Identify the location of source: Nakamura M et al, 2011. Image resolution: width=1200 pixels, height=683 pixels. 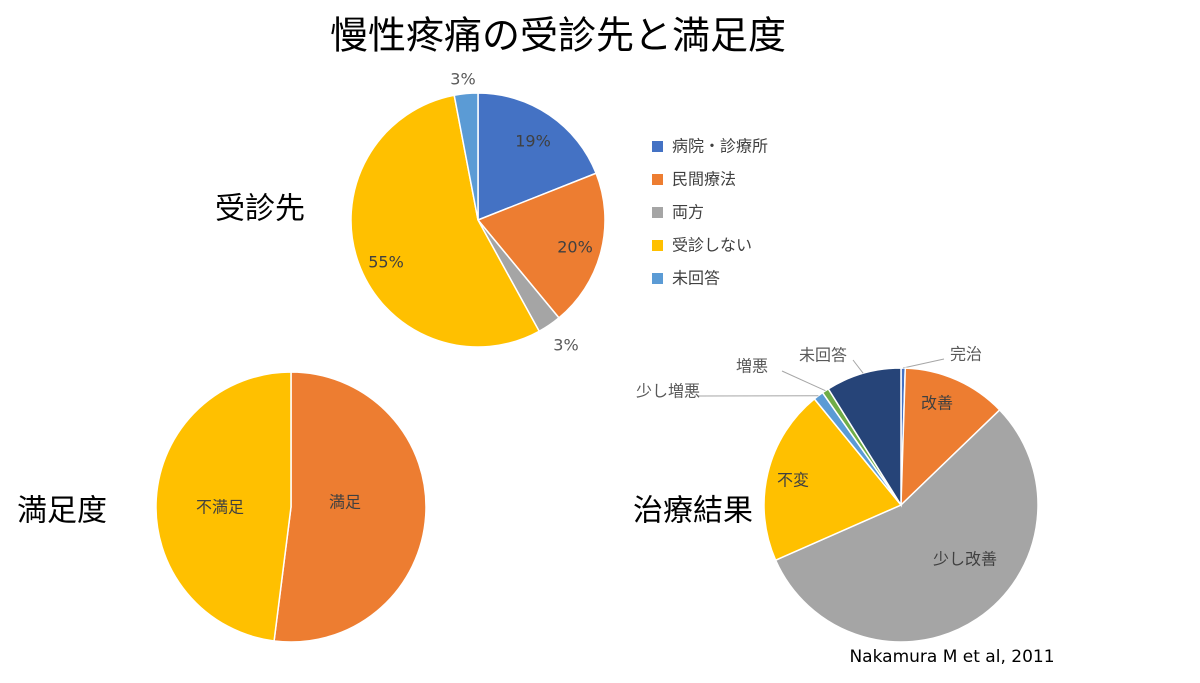
(951, 657).